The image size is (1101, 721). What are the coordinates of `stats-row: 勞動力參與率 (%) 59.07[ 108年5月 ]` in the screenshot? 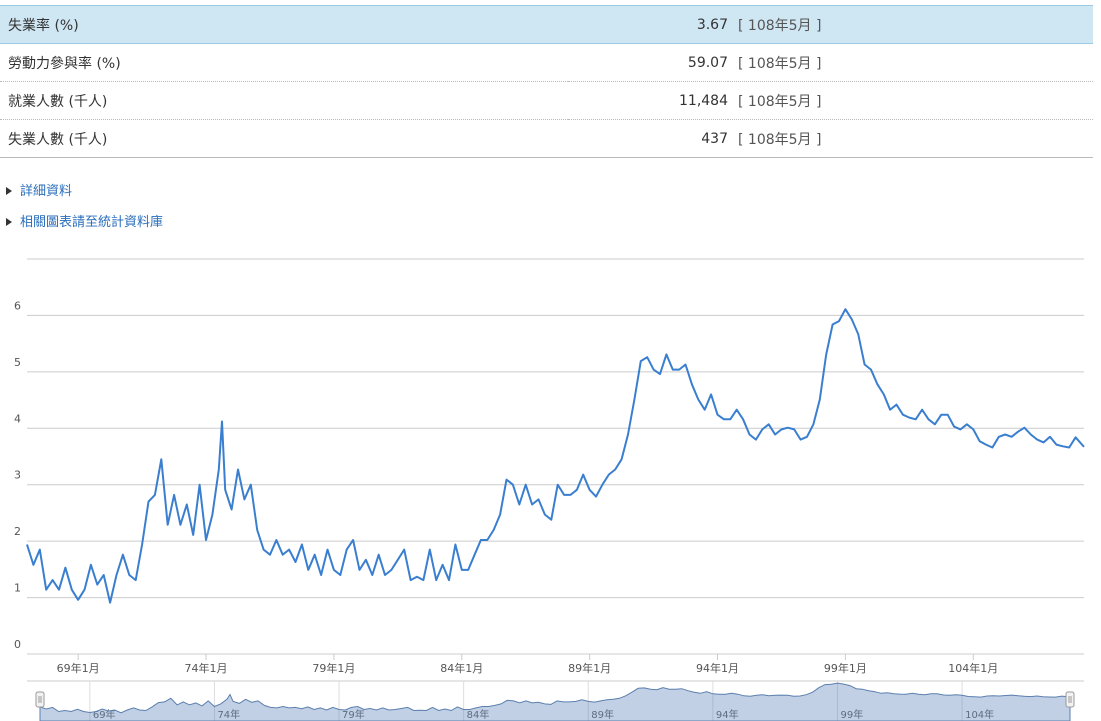 It's located at (546, 62).